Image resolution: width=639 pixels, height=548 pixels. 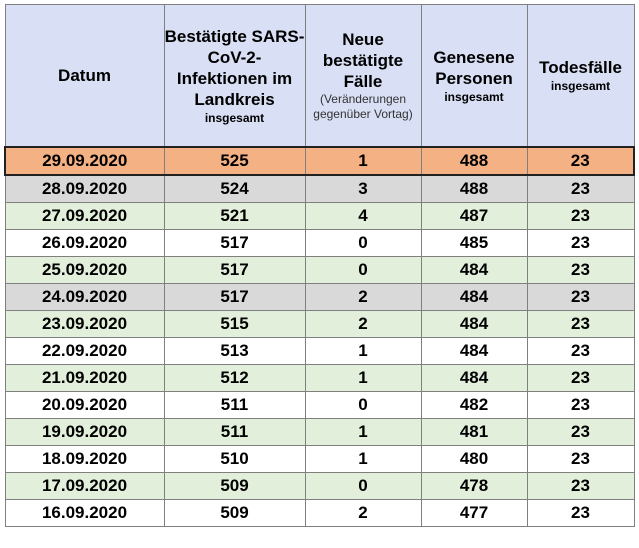 I want to click on table-row: 28.09.2020 524 3 488 23, so click(x=319, y=188).